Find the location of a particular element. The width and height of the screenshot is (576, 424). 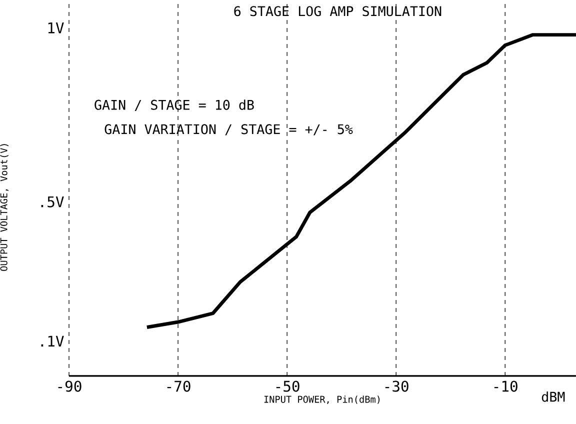

y-tick-label: .5V is located at coordinates (52, 202).